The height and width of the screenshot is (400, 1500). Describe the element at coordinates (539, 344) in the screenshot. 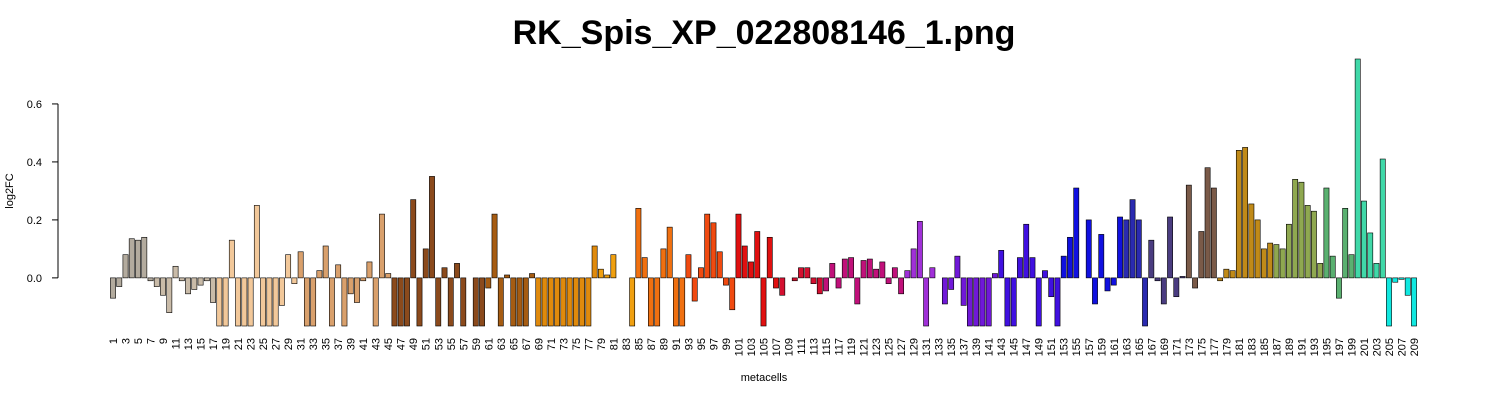

I see `x-tick-label: 69` at that location.